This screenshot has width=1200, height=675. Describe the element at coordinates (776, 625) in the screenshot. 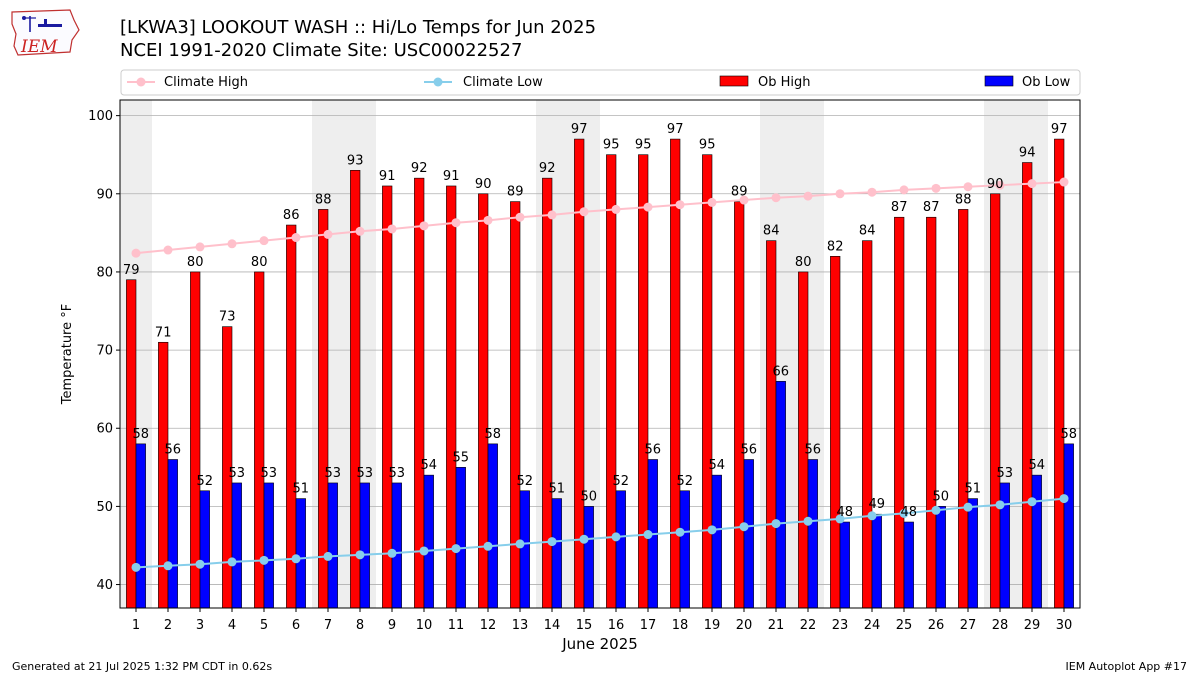

I see `x-tick-label: 21` at that location.